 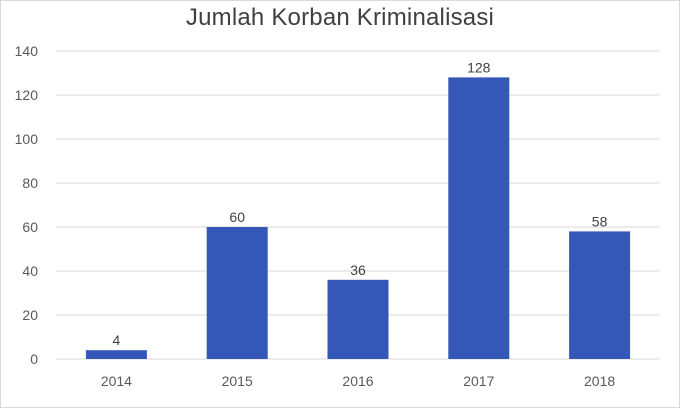 I want to click on bar-2015, so click(x=237, y=293).